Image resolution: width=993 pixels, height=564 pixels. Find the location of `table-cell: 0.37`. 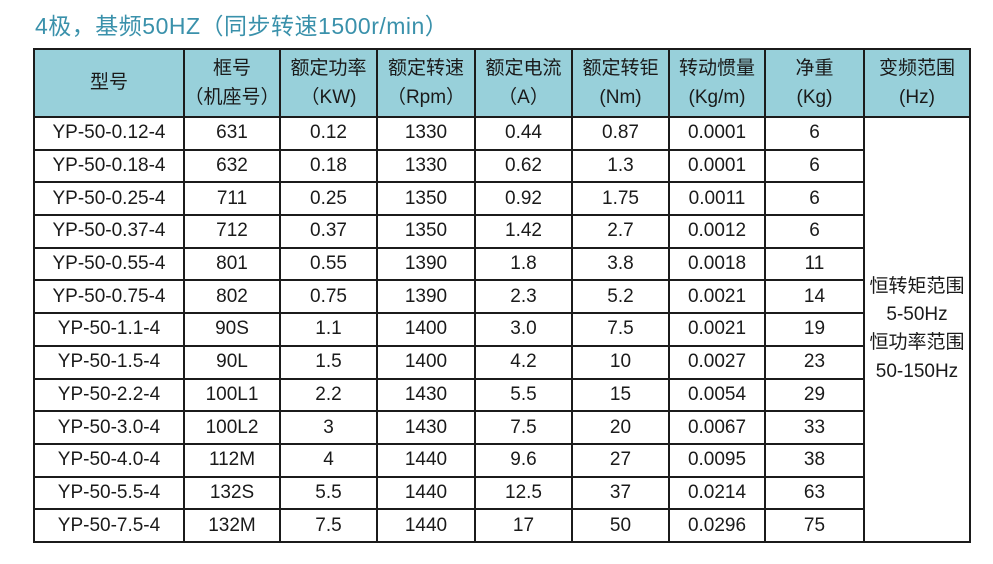

table-cell: 0.37 is located at coordinates (328, 231).